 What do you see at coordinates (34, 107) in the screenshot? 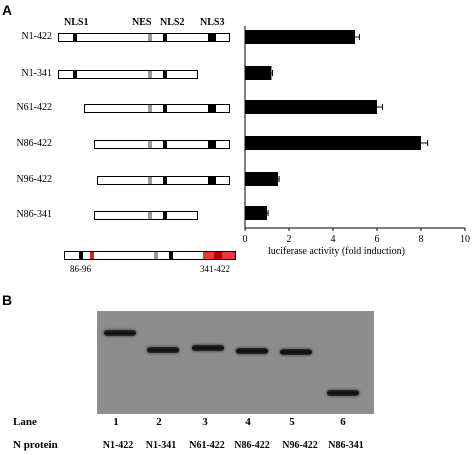
I see `construct-label: N61-422` at bounding box center [34, 107].